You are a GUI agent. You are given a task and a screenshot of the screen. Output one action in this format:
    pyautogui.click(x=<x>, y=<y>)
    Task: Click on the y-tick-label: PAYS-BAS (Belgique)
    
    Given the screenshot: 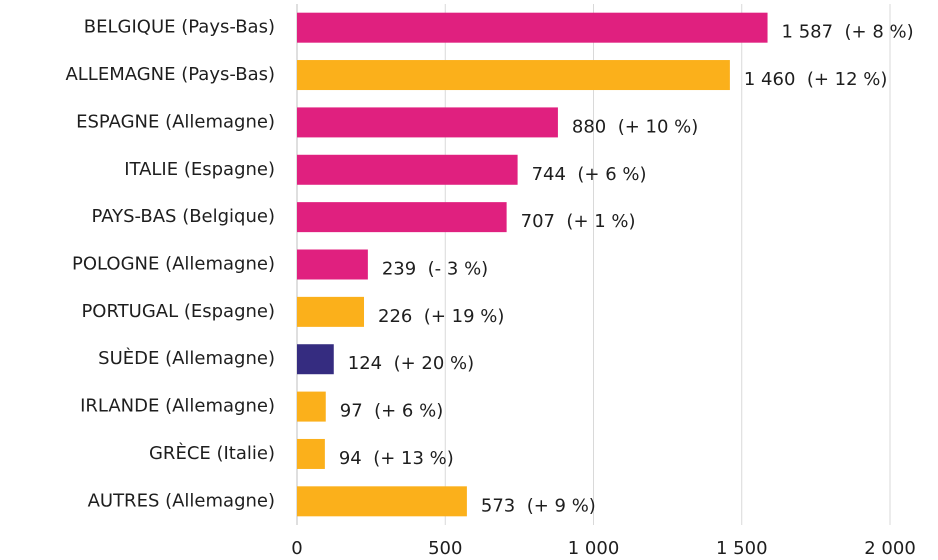 What is the action you would take?
    pyautogui.click(x=183, y=216)
    